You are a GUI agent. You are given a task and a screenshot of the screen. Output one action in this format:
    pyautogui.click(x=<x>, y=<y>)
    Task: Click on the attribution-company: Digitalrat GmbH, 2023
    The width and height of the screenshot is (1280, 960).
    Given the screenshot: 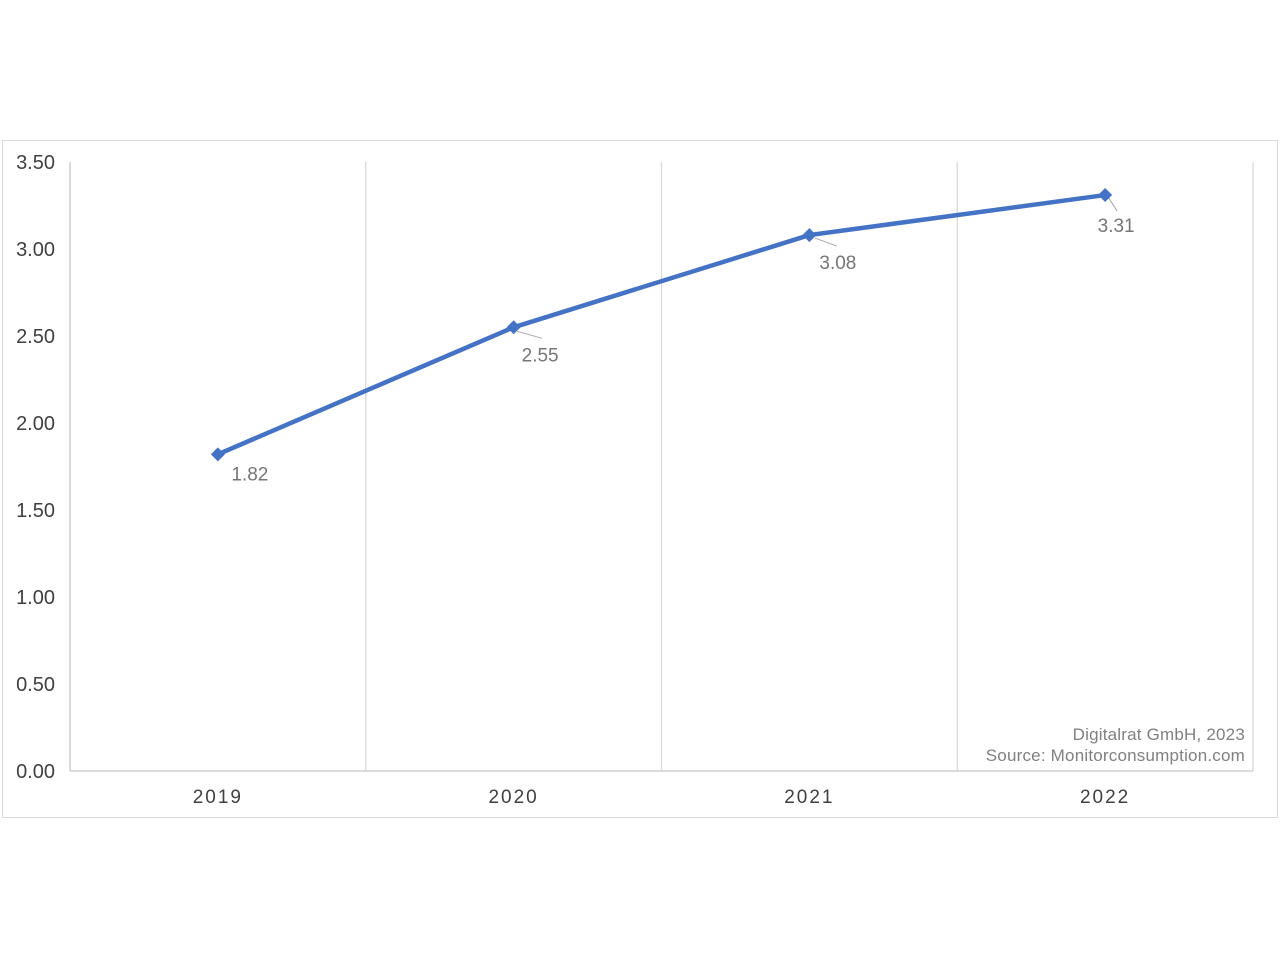 What is the action you would take?
    pyautogui.click(x=1158, y=734)
    